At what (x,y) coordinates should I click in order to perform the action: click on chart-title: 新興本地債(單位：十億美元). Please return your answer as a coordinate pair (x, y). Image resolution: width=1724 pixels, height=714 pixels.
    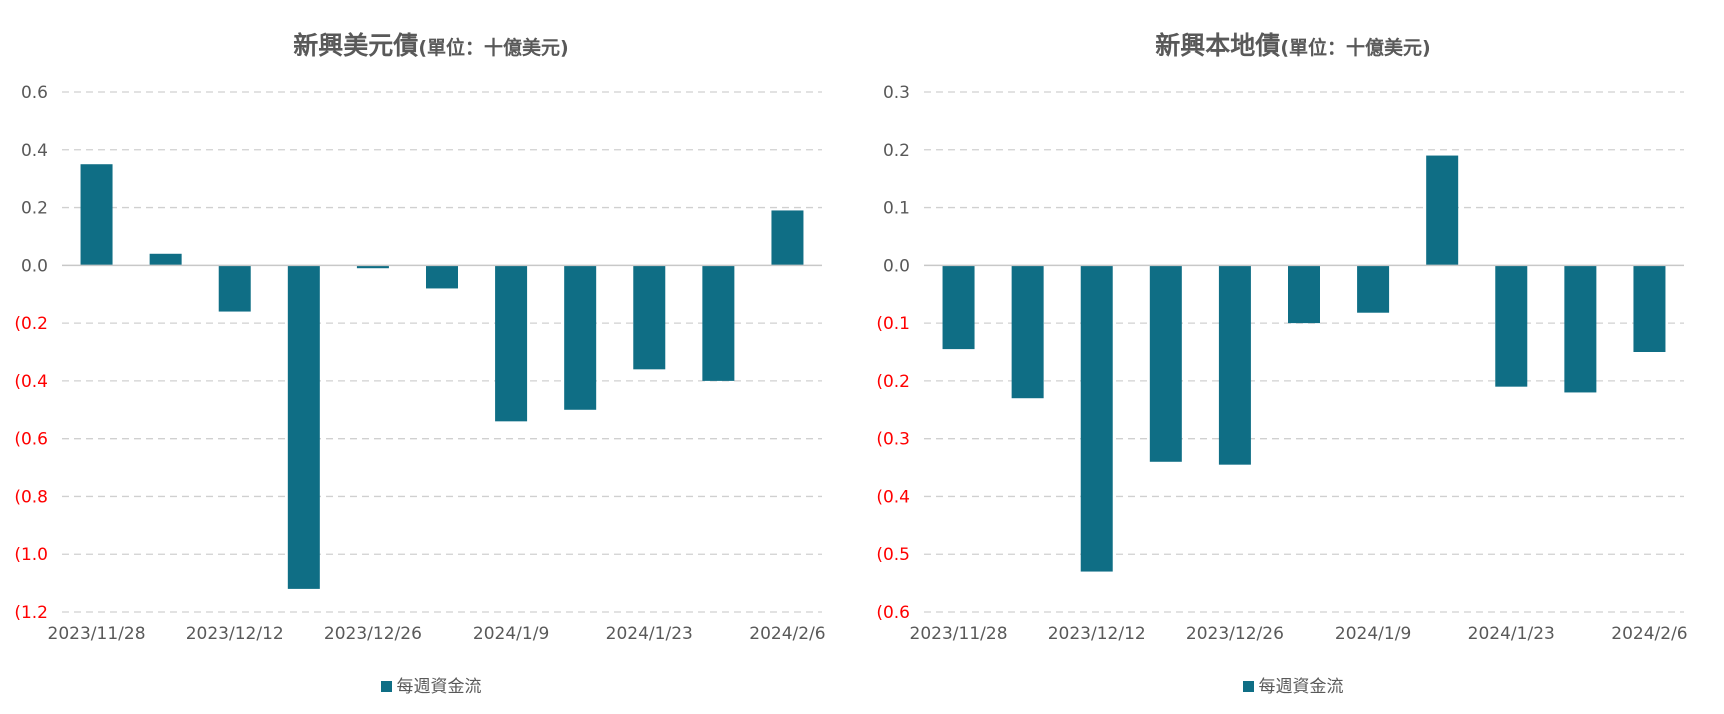
    Looking at the image, I should click on (1293, 44).